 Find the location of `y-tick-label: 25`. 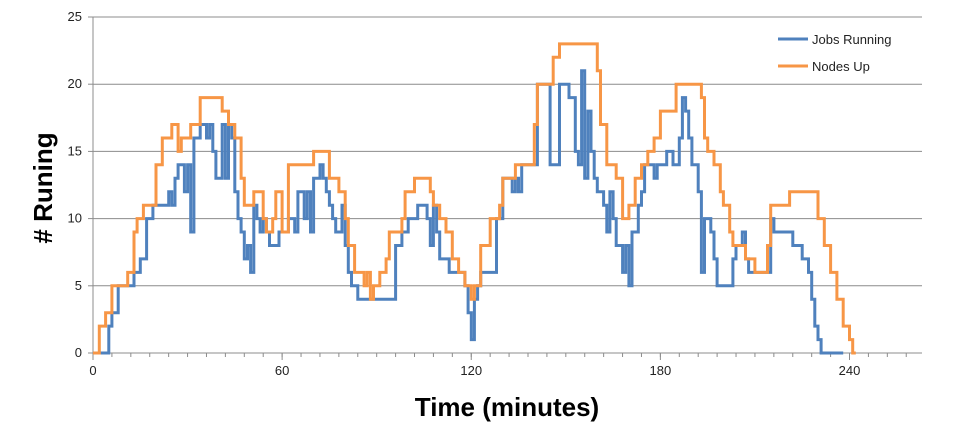

y-tick-label: 25 is located at coordinates (75, 16).